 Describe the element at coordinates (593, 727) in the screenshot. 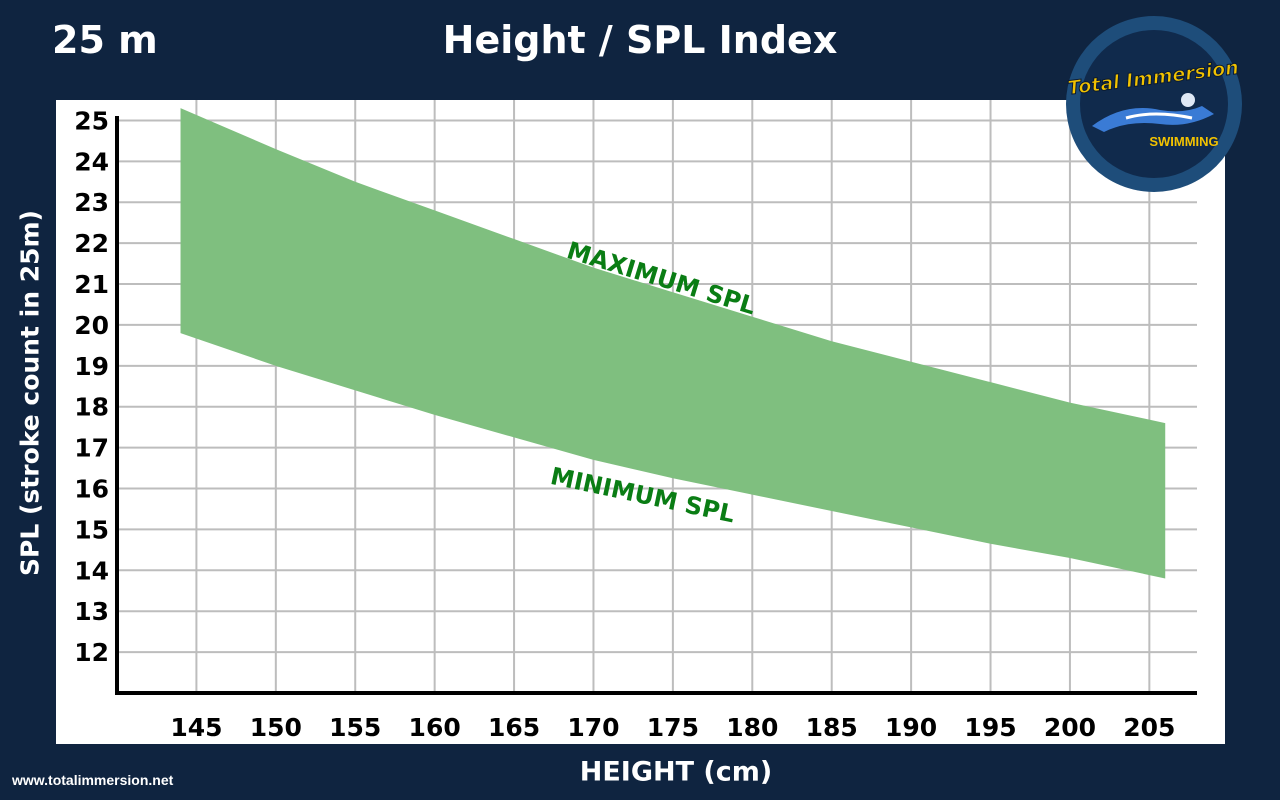

I see `x-tick-label: 170` at that location.